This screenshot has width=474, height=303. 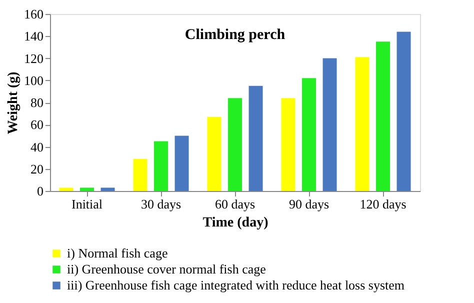 I want to click on legend-label: i) Normal fish cage, so click(x=117, y=253).